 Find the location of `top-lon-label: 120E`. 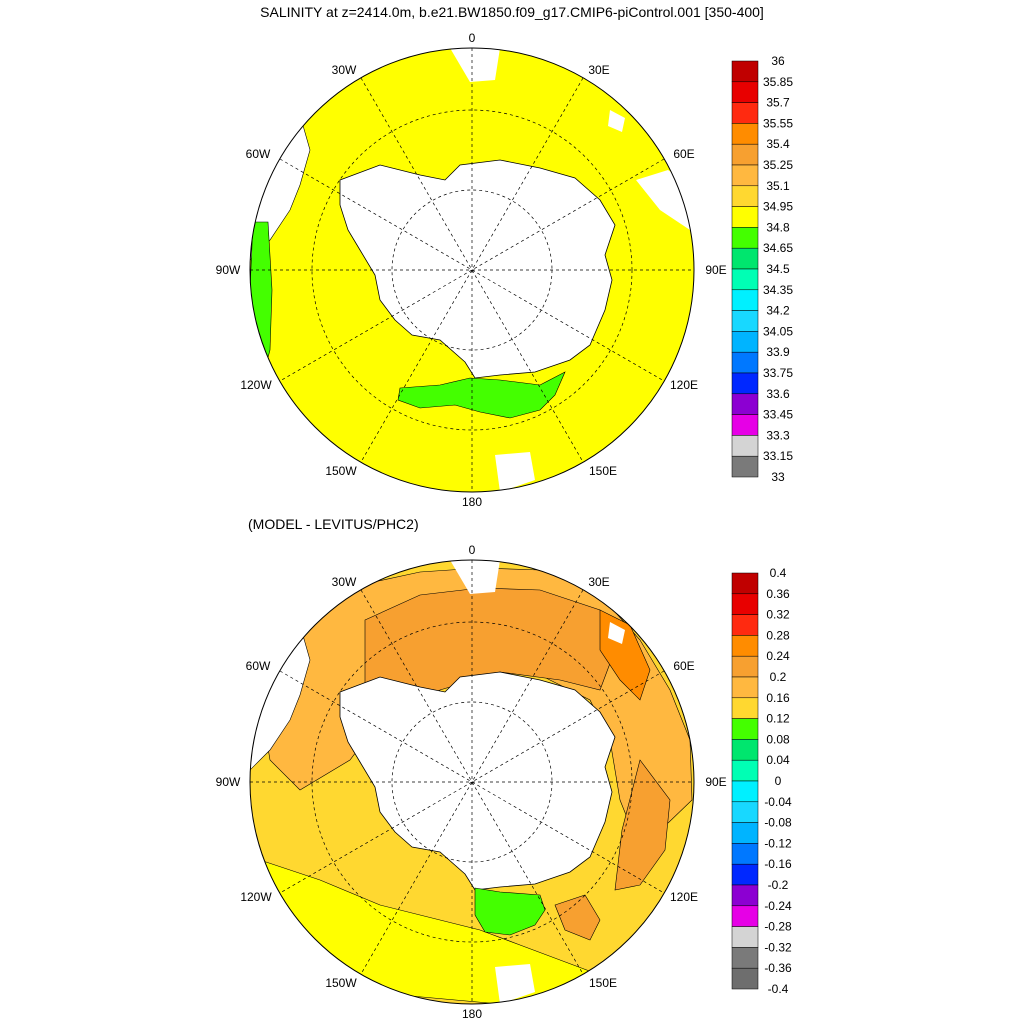

top-lon-label: 120E is located at coordinates (684, 385).